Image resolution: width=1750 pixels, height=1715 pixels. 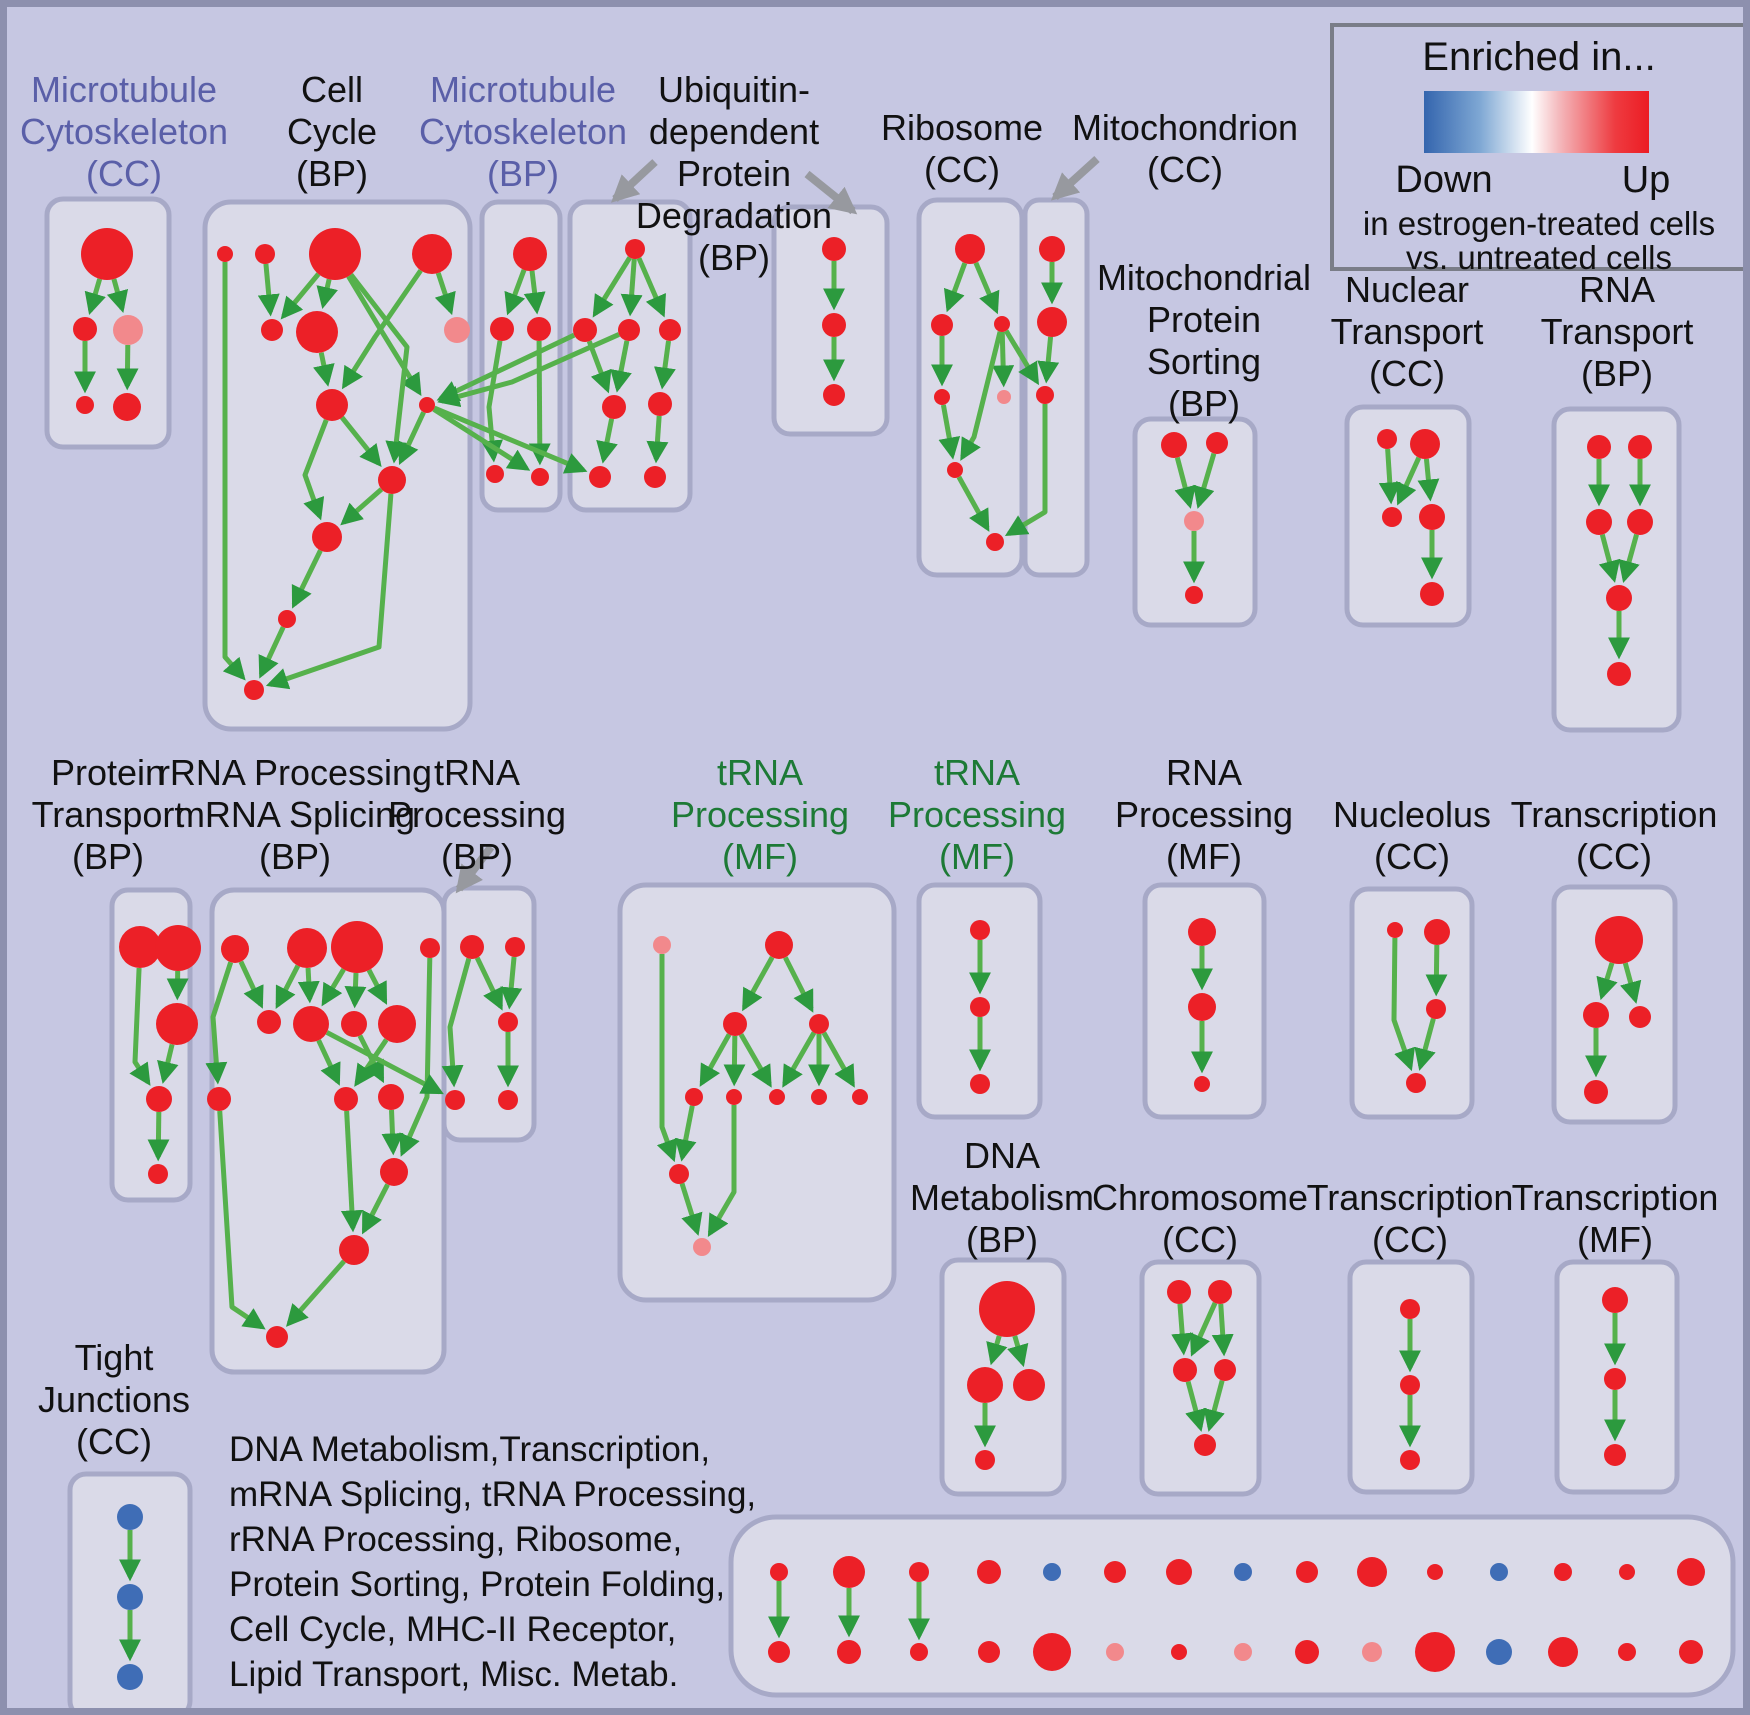 I want to click on legend-down-label: Down, so click(x=1444, y=180).